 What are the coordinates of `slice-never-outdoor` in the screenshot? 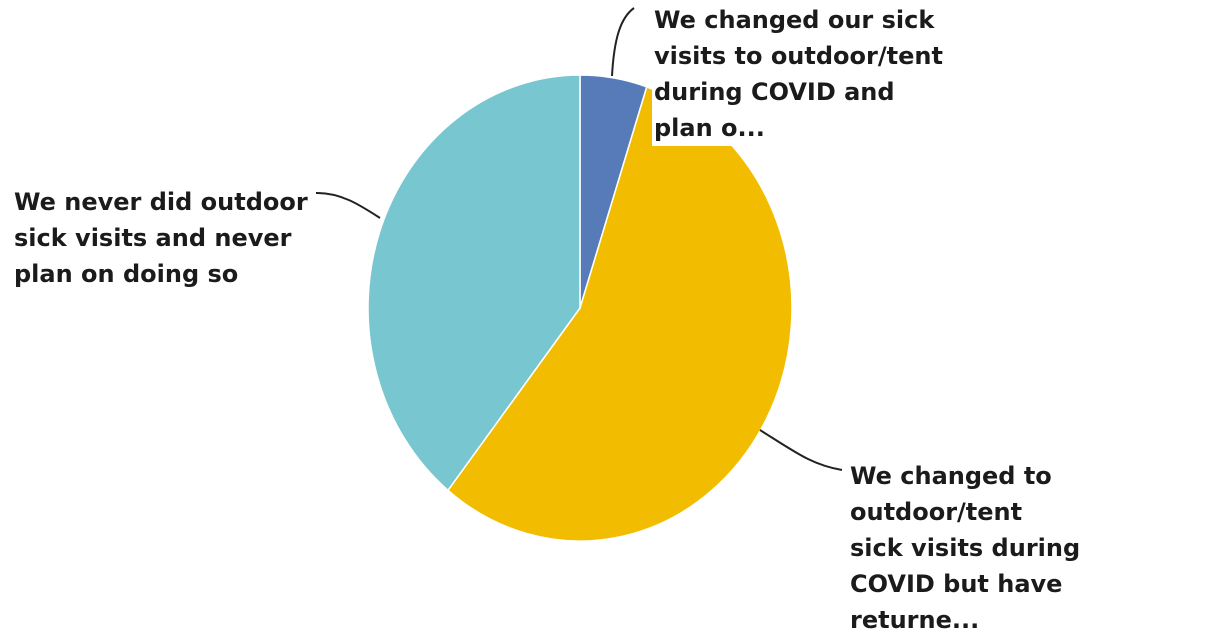 It's located at (474, 283).